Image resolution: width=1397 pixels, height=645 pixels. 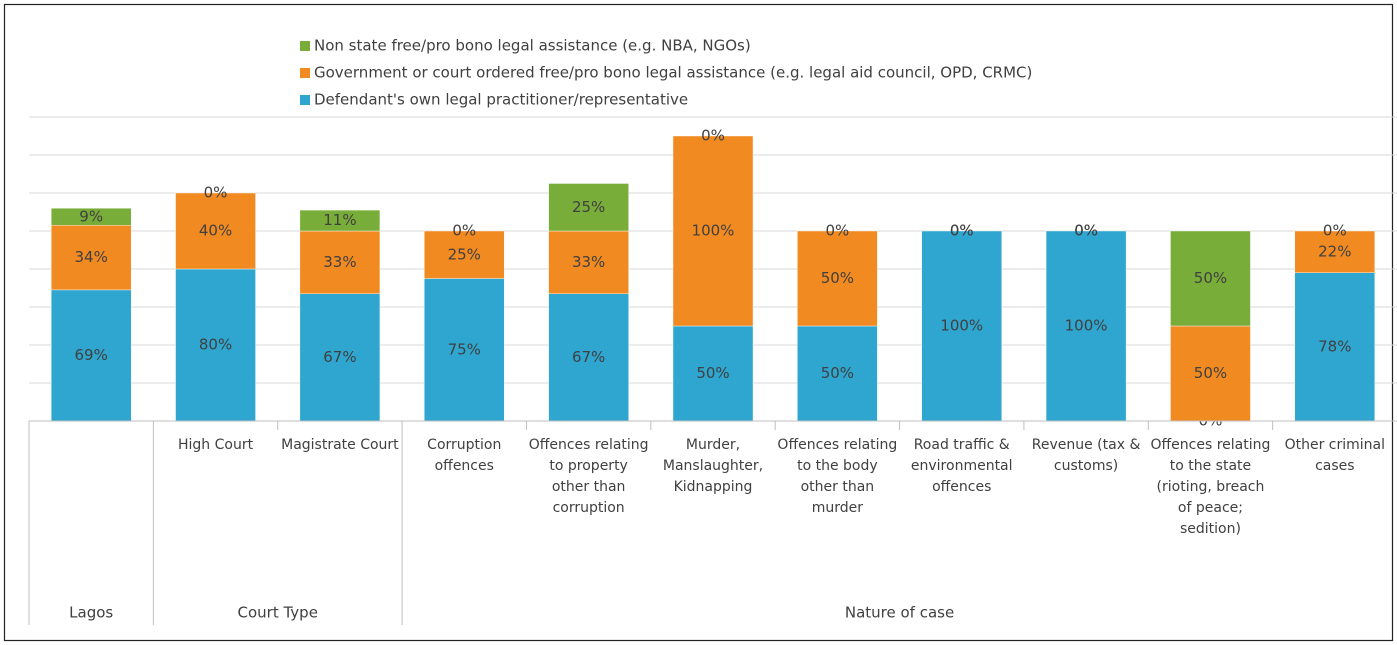 What do you see at coordinates (961, 466) in the screenshot?
I see `x-tick-label: Road traffic & environmental offences` at bounding box center [961, 466].